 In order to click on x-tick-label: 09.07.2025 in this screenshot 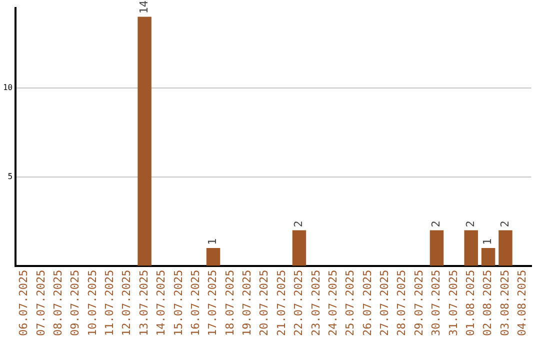, I will do `click(75, 303)`.